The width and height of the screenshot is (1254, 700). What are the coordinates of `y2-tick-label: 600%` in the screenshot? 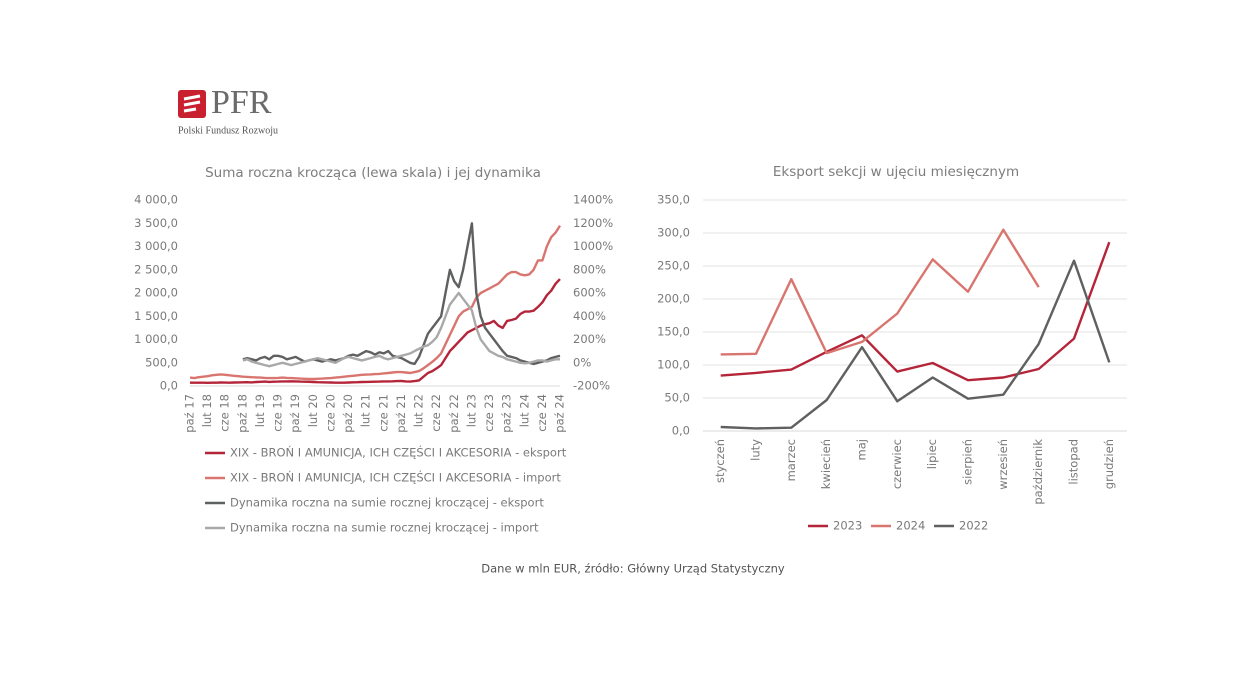 It's located at (589, 293).